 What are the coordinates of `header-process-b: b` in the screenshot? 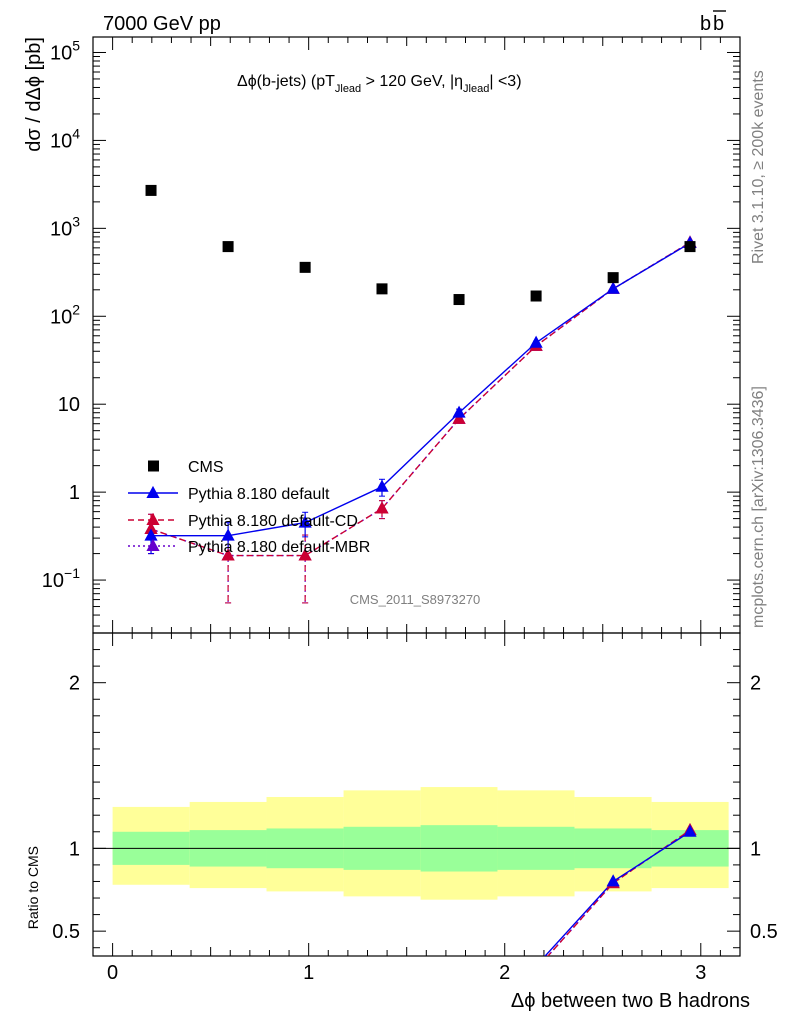 It's located at (705, 24).